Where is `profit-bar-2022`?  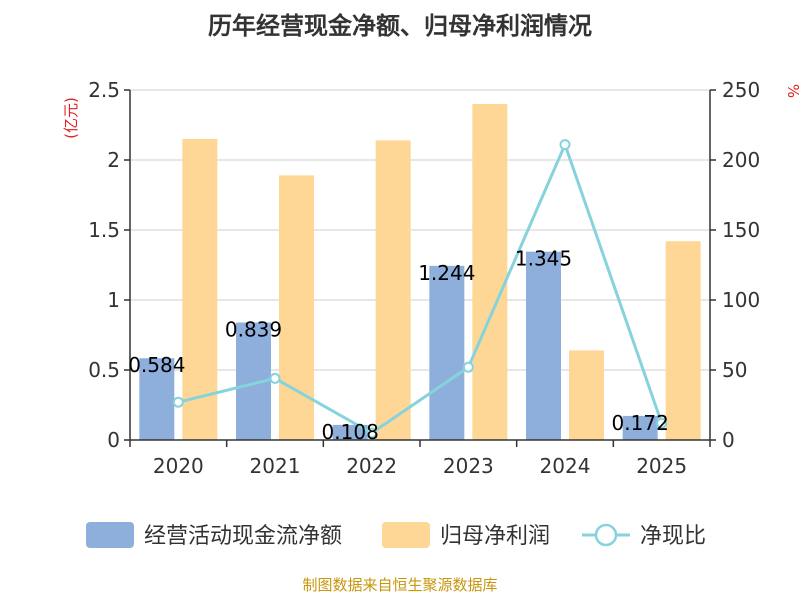 profit-bar-2022 is located at coordinates (393, 290).